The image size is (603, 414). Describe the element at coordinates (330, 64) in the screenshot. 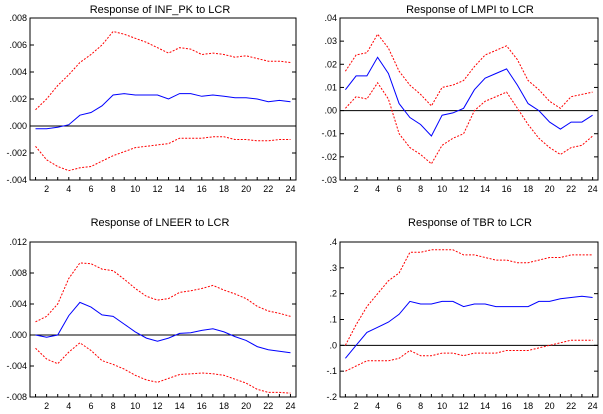

I see `y-tick-label: .02` at that location.